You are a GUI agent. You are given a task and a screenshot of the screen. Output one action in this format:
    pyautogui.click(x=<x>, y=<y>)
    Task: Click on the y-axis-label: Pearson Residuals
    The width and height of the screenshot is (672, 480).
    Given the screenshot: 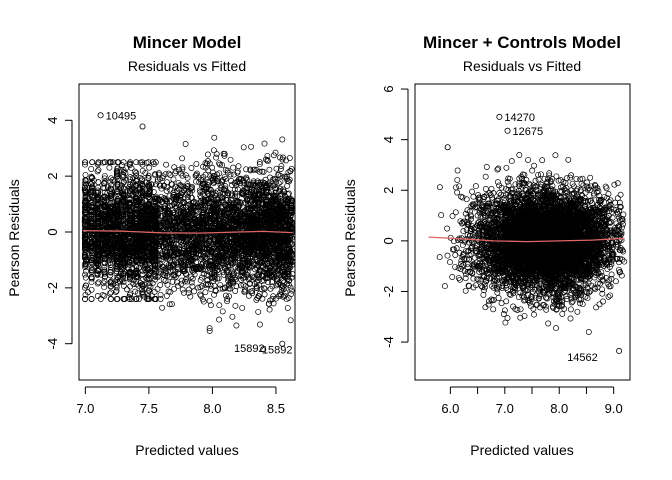 What is the action you would take?
    pyautogui.click(x=14, y=238)
    